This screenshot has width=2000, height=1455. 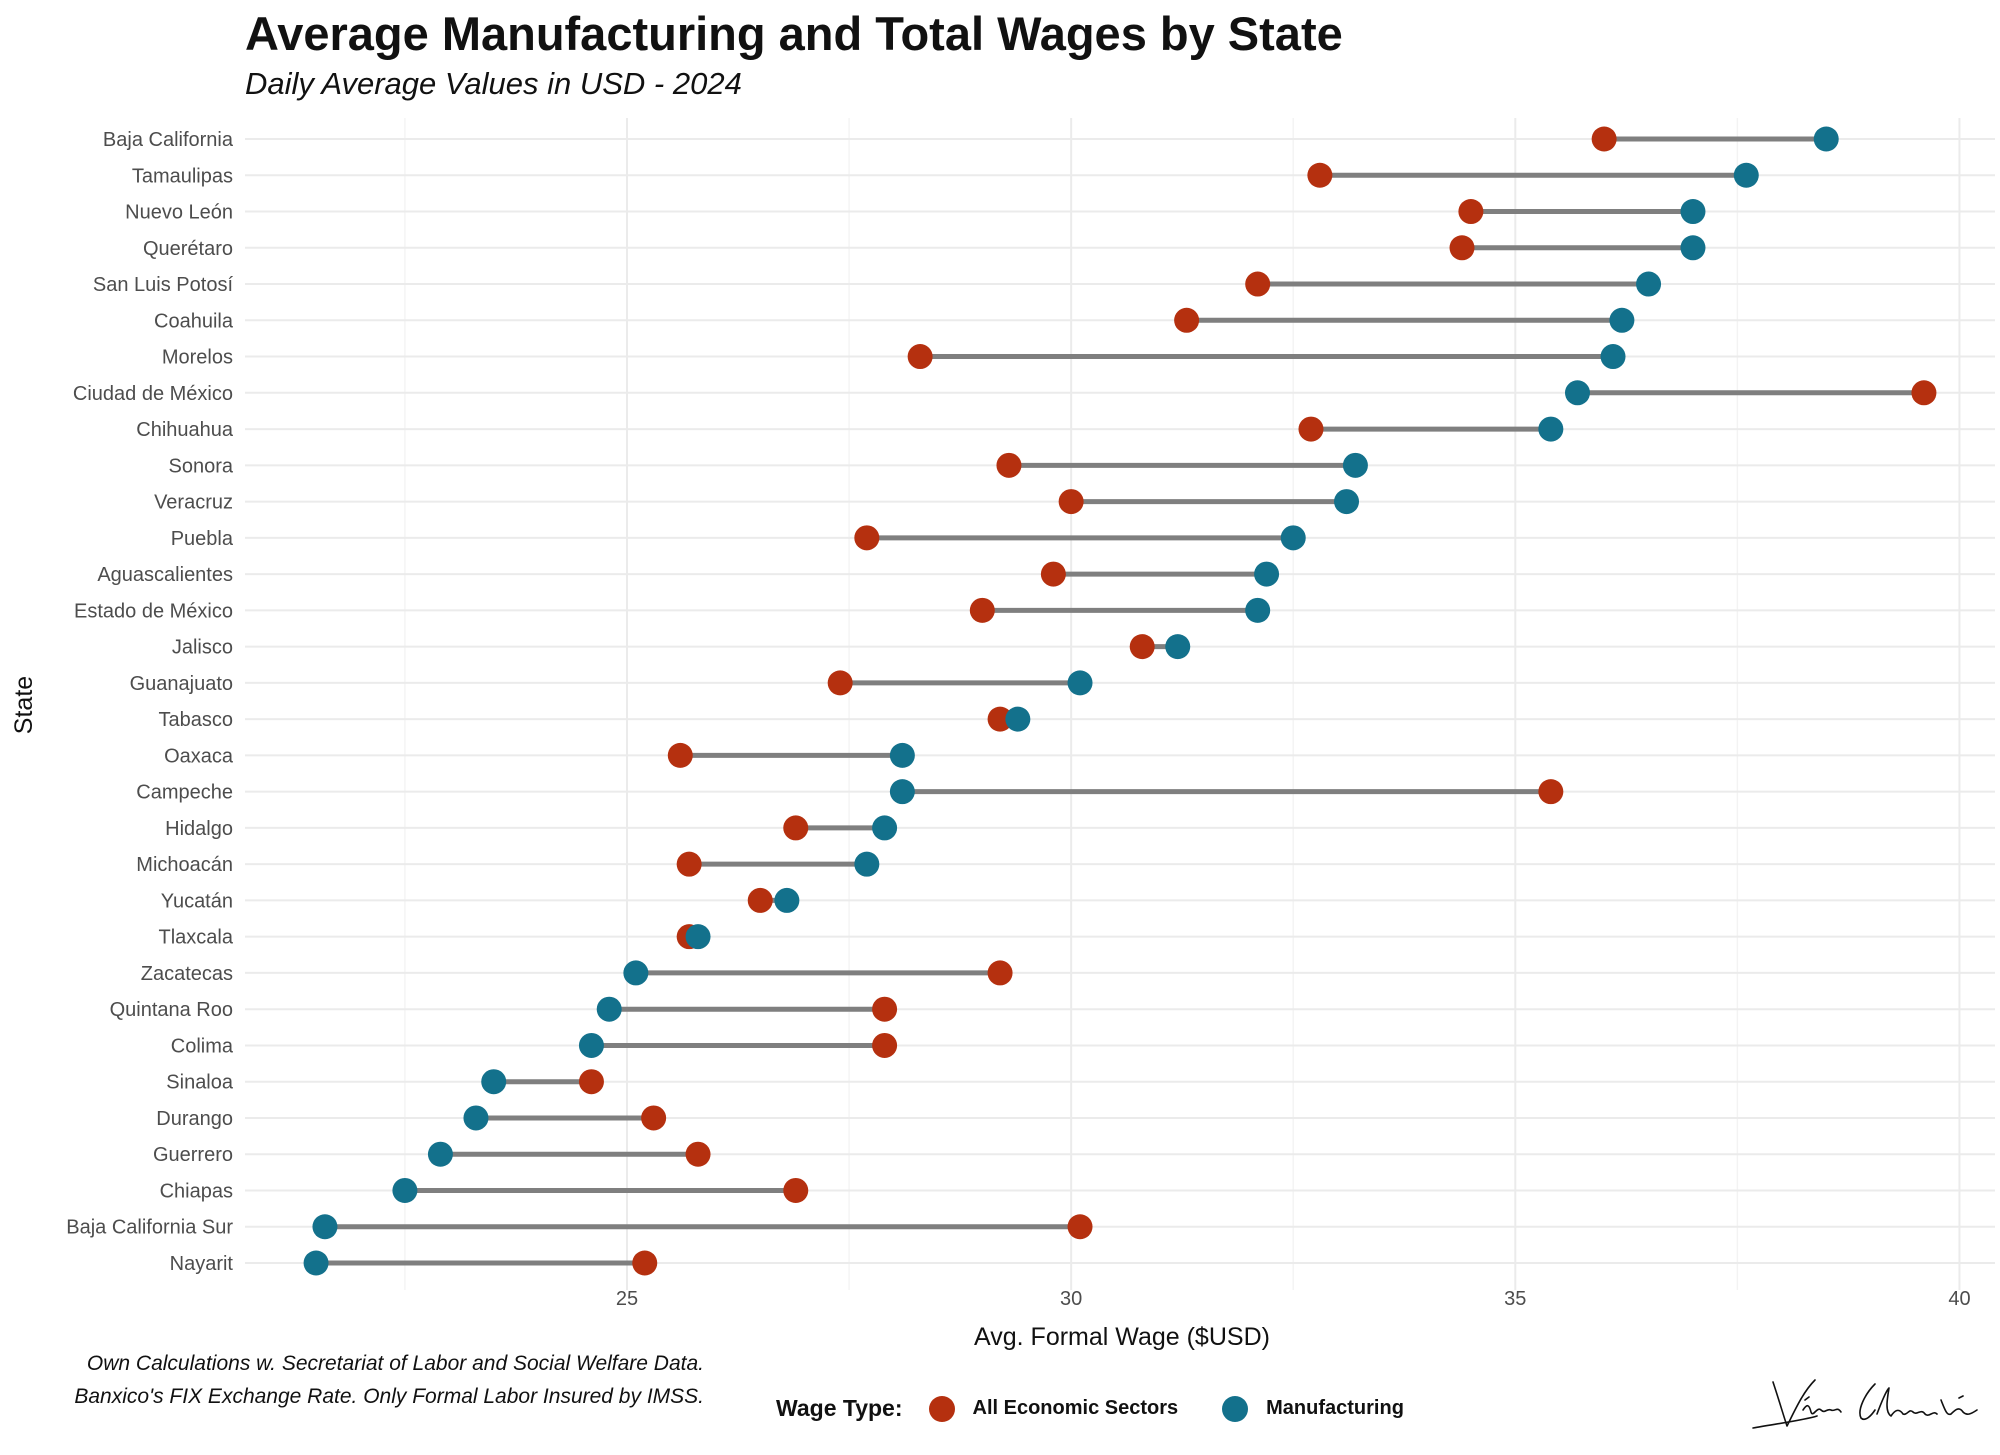 I want to click on y-tick-label-state: Chiapas, so click(x=196, y=1191).